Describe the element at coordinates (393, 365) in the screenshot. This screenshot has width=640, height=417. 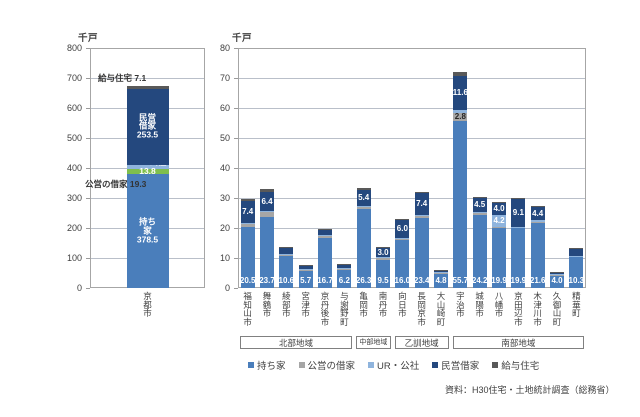
I see `legend-item-2: UR・公社` at that location.